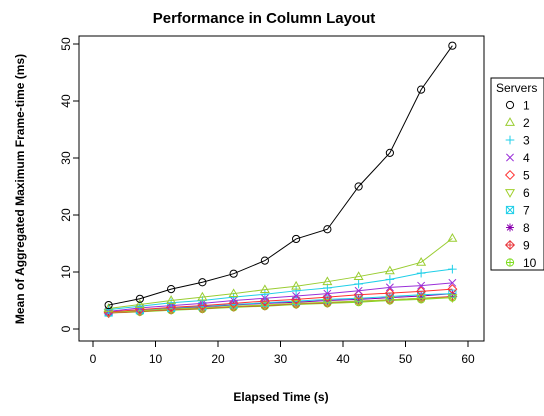 This screenshot has width=544, height=416. I want to click on series-10-line, so click(280, 305).